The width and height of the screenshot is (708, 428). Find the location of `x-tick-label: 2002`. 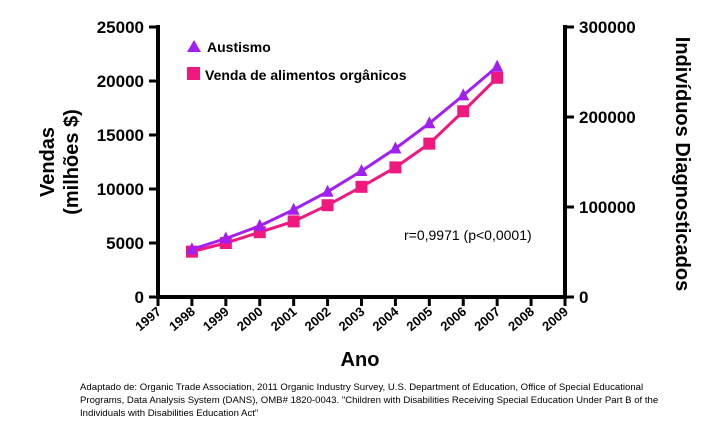

x-tick-label: 2002 is located at coordinates (318, 319).